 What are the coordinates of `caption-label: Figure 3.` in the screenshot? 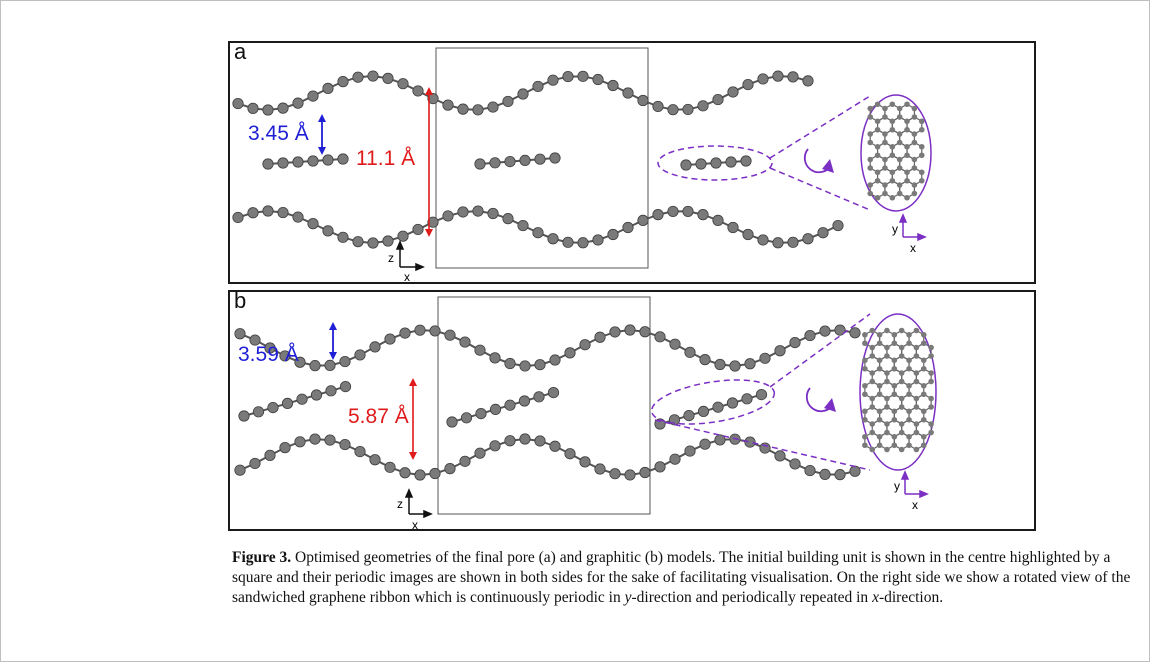 It's located at (262, 557).